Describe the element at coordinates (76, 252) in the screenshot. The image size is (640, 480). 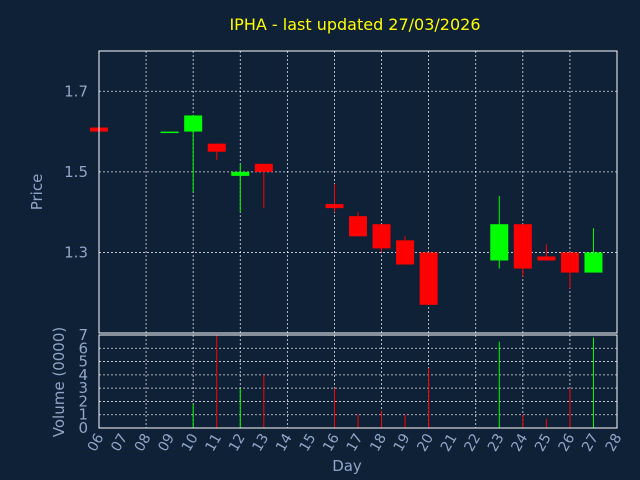
I see `price-y-tick-label: 1.3` at that location.